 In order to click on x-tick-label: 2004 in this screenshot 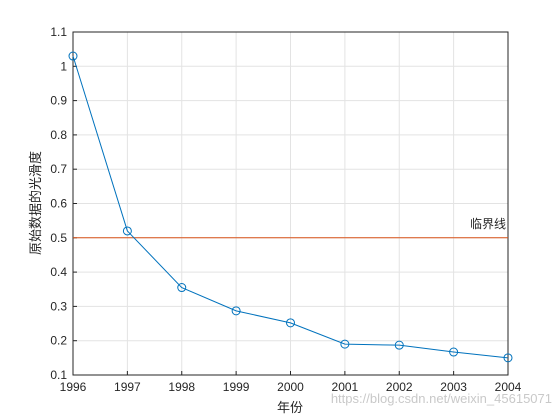, I will do `click(508, 387)`.